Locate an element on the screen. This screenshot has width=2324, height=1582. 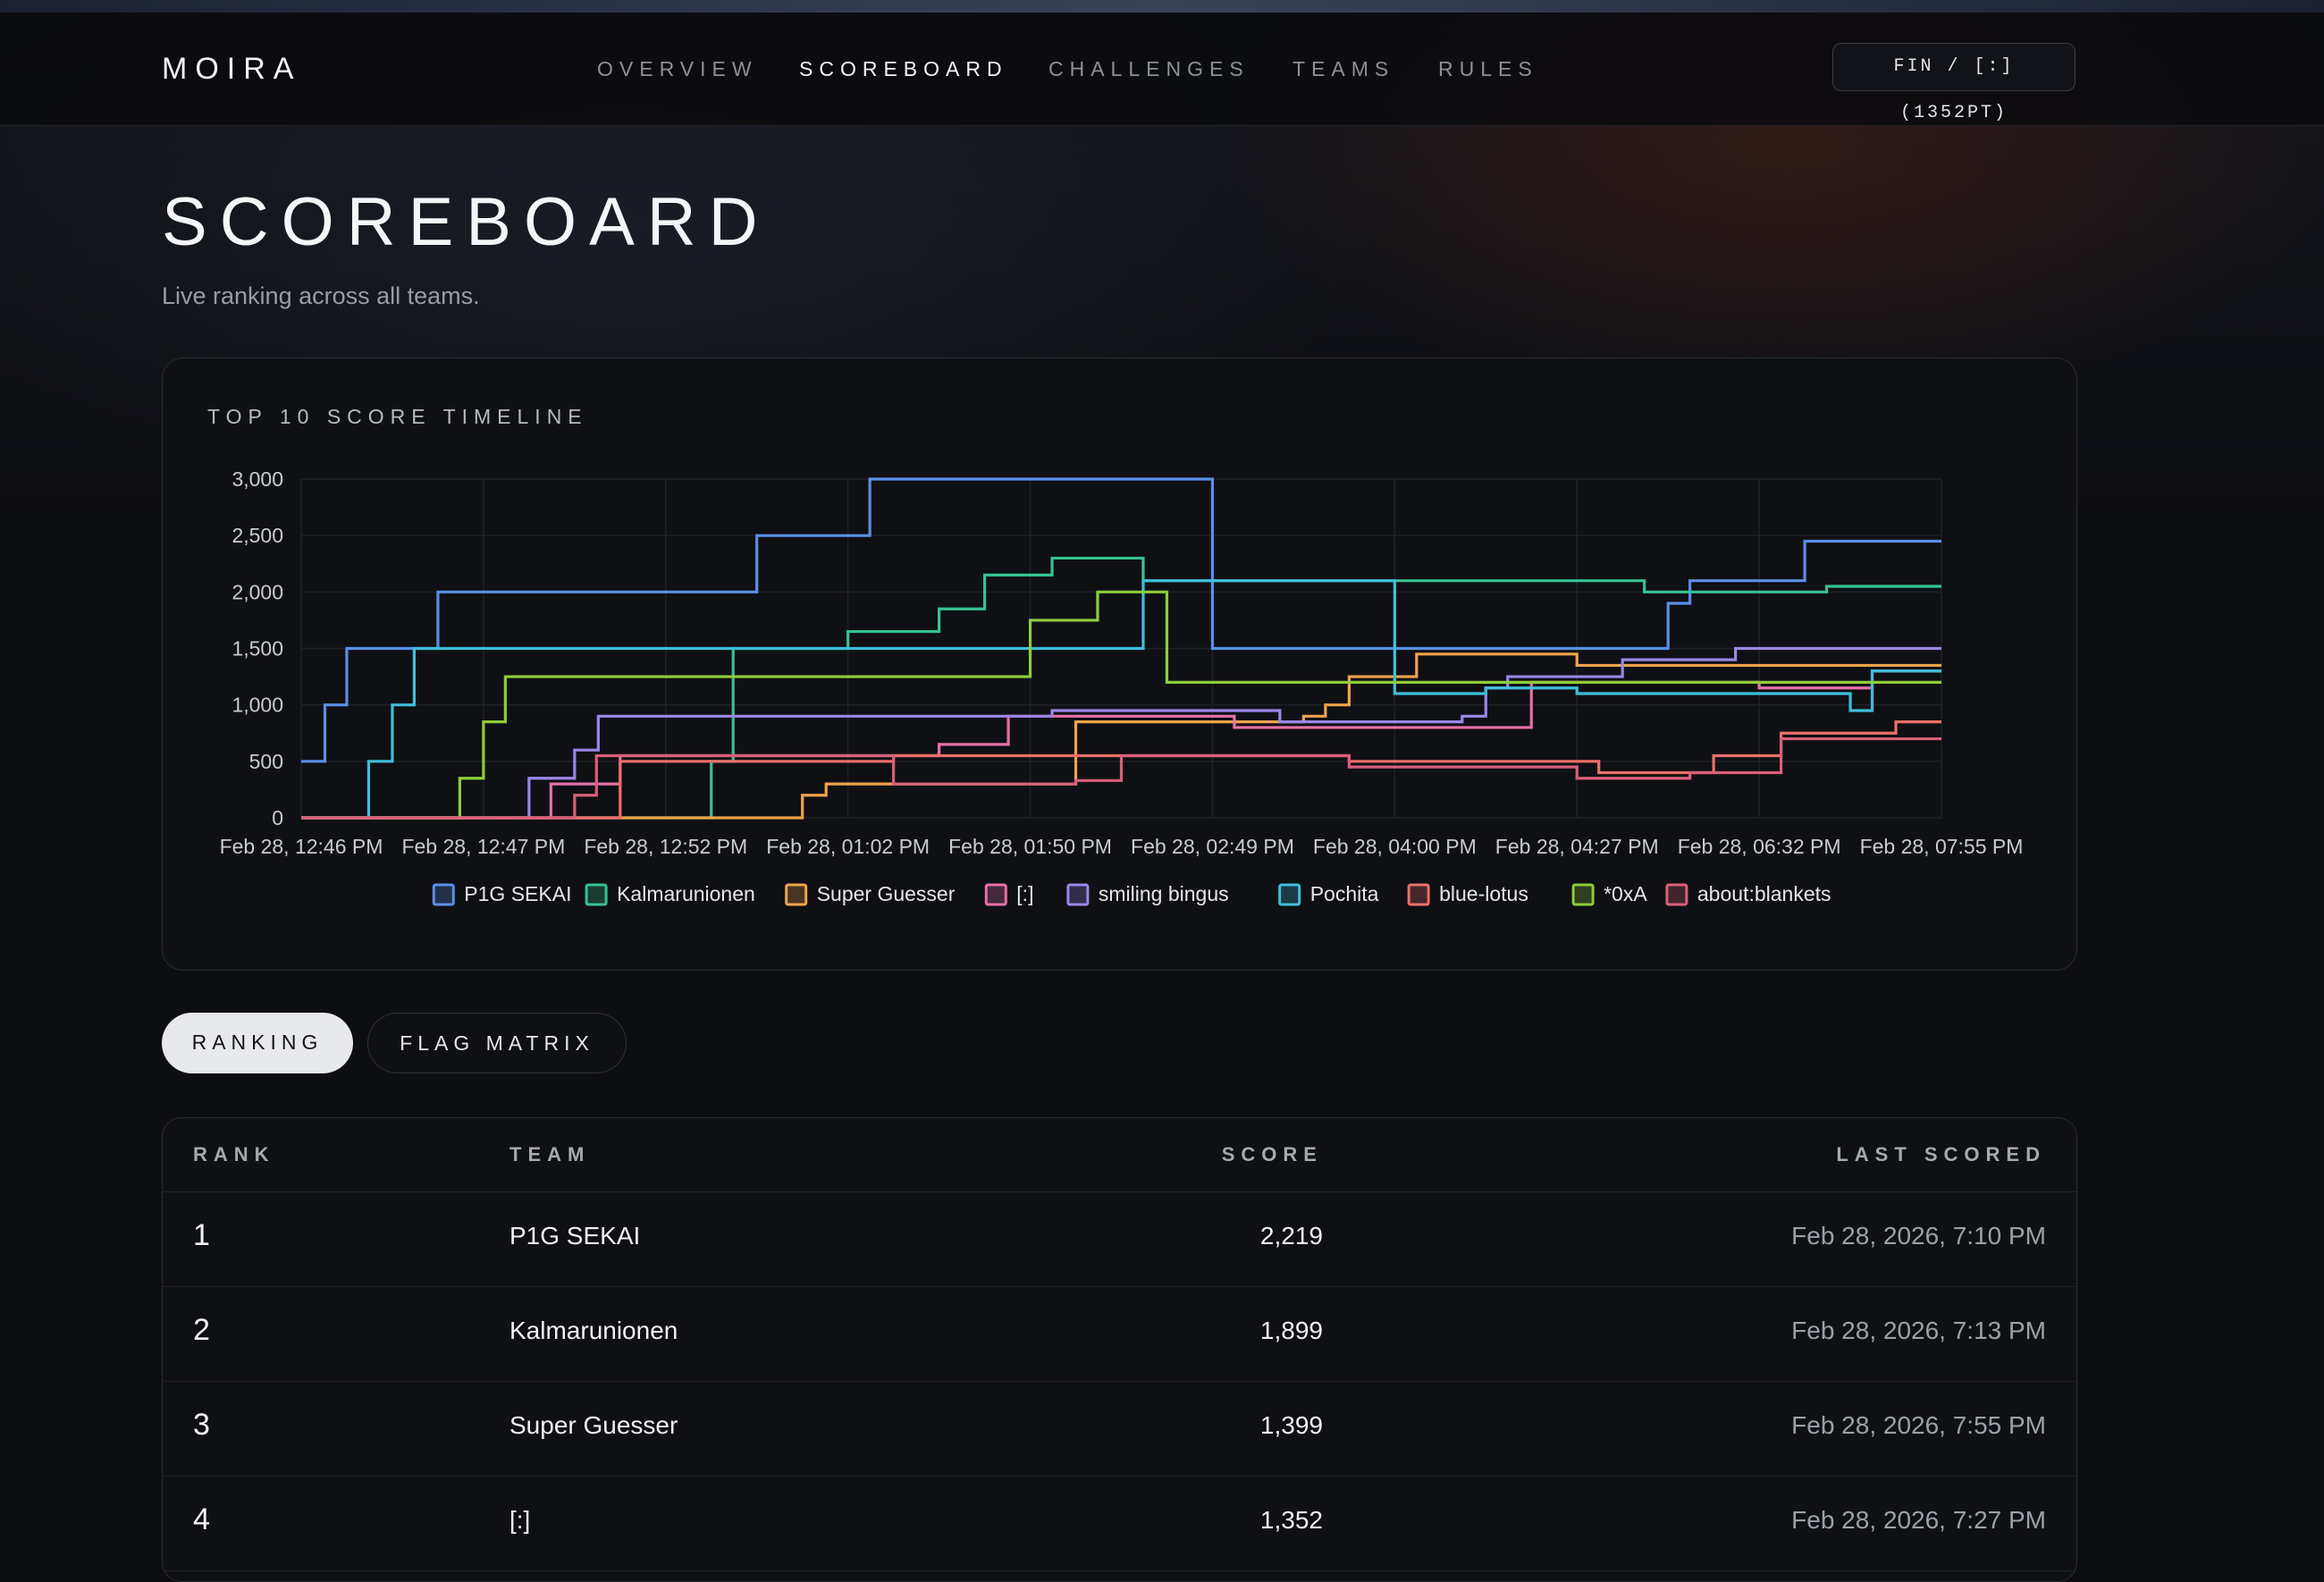
tab-flag-matrix: FLAG MATRIX is located at coordinates (497, 1043).